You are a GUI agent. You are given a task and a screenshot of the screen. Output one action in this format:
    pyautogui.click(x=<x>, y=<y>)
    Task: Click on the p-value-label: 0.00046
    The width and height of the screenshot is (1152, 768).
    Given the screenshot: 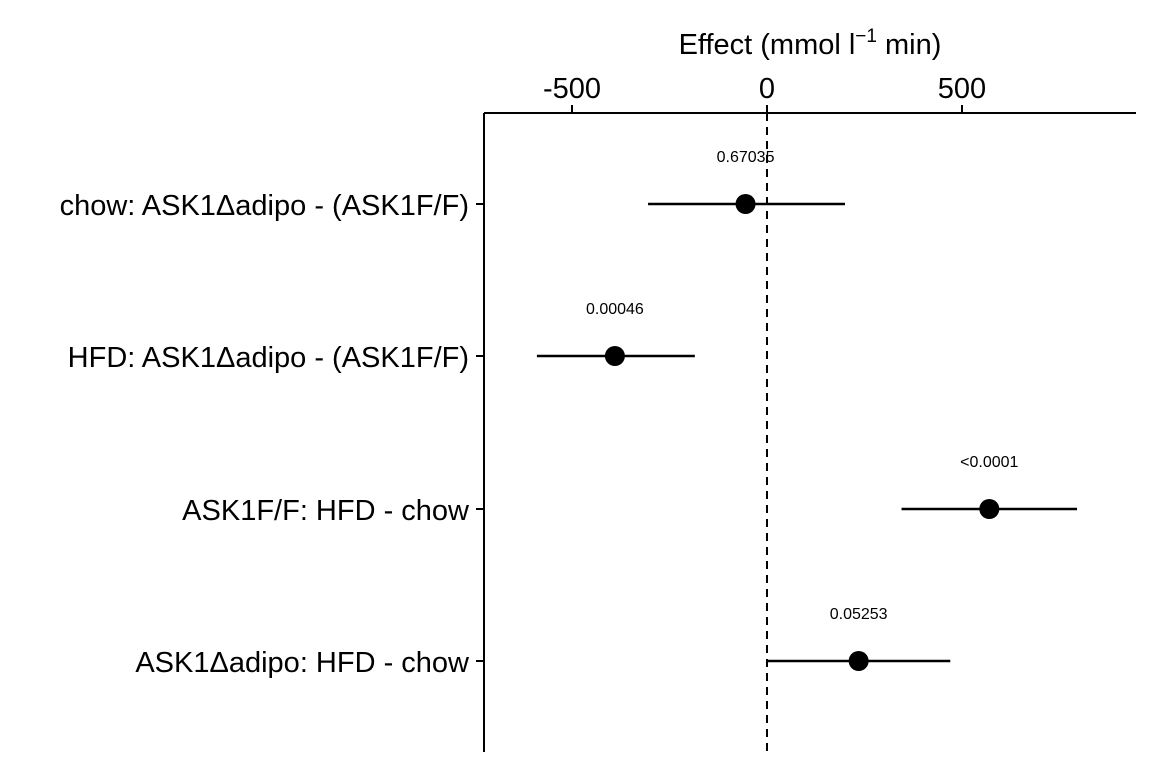 What is the action you would take?
    pyautogui.click(x=615, y=309)
    